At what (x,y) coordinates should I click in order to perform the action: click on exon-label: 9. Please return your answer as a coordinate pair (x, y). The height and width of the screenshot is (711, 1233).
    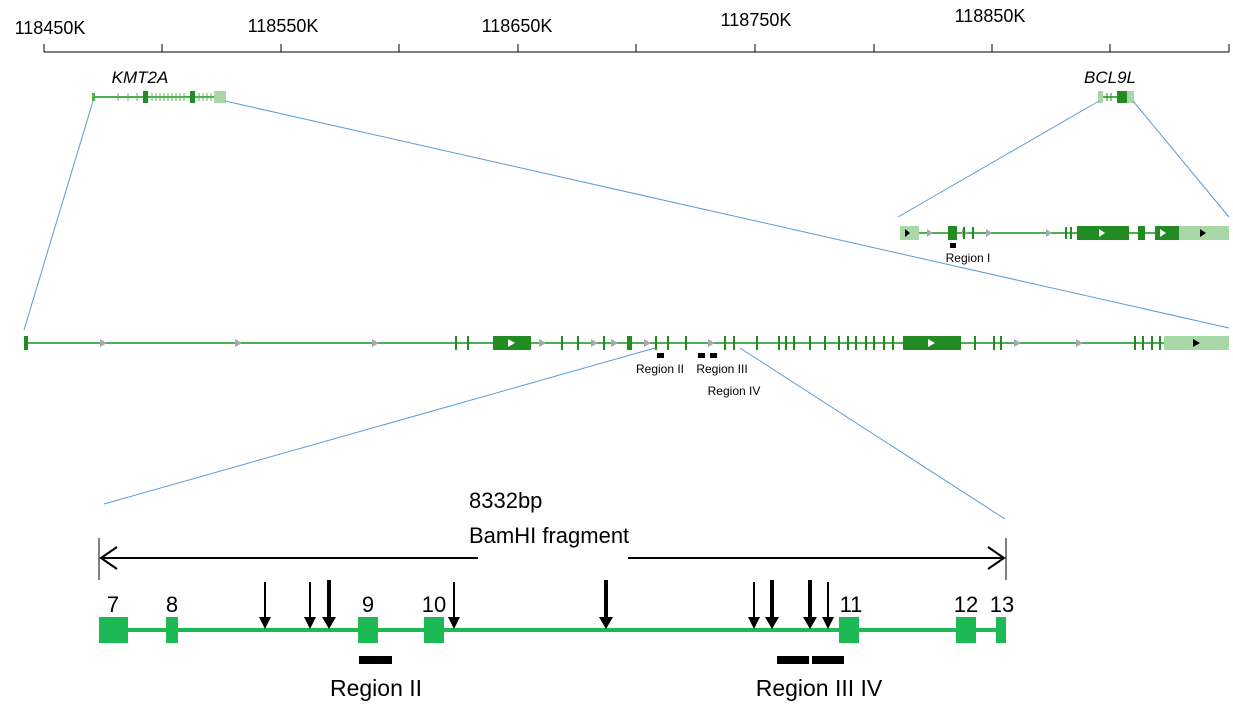
    Looking at the image, I should click on (368, 604).